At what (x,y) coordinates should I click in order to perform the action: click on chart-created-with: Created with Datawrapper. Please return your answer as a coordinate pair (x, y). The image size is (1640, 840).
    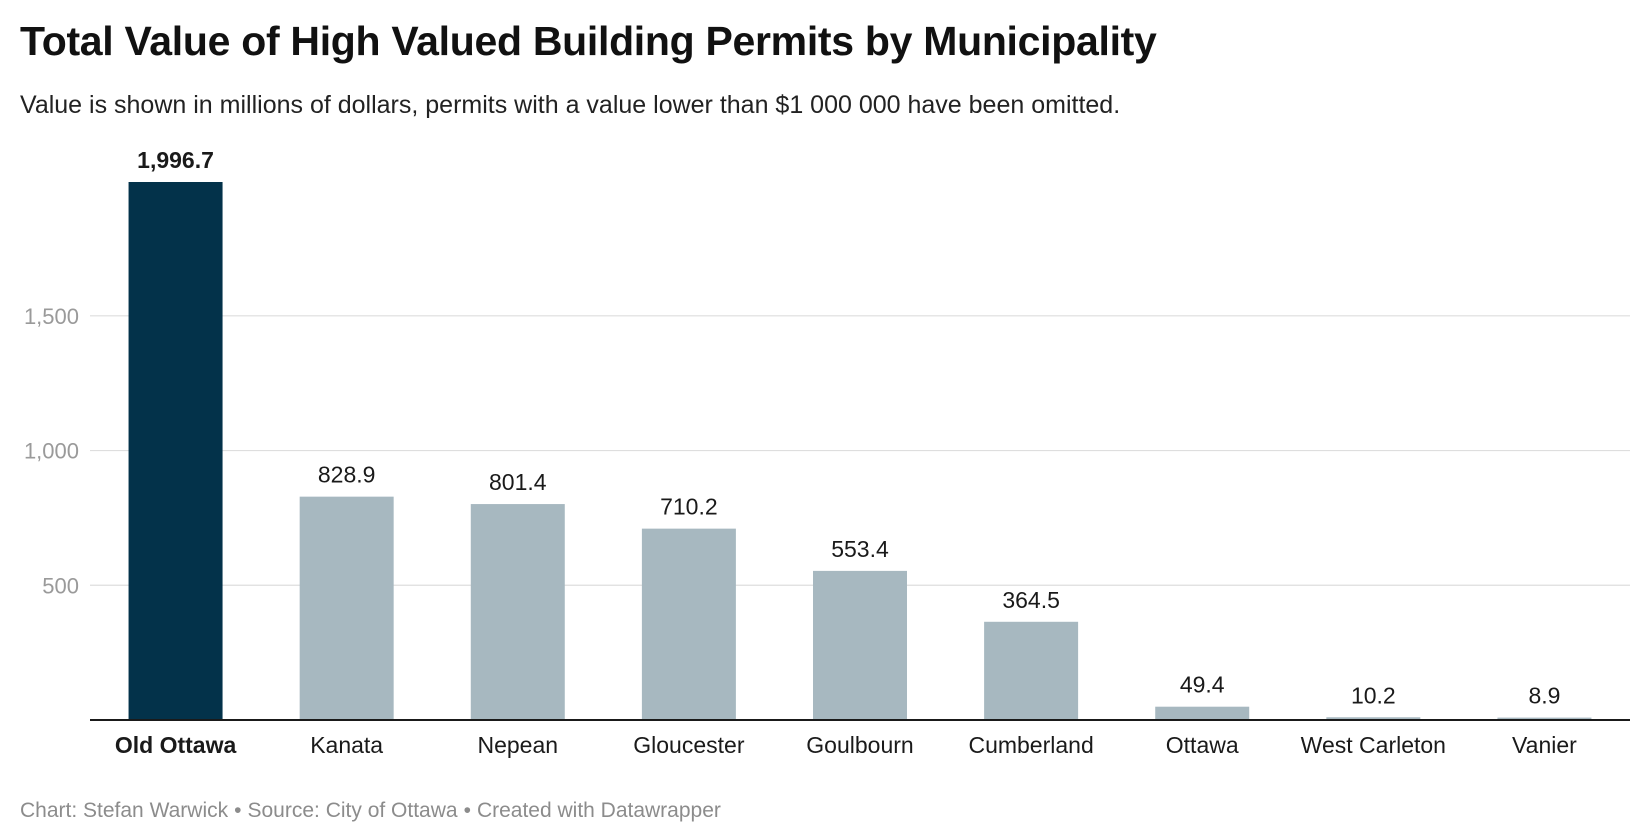
    Looking at the image, I should click on (598, 810).